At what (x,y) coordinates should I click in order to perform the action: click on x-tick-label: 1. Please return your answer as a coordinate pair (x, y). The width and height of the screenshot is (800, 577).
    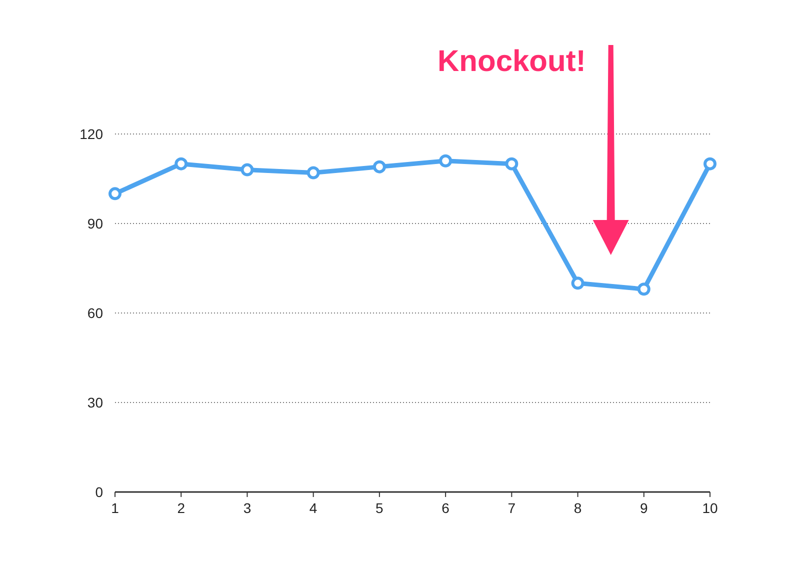
    Looking at the image, I should click on (115, 508).